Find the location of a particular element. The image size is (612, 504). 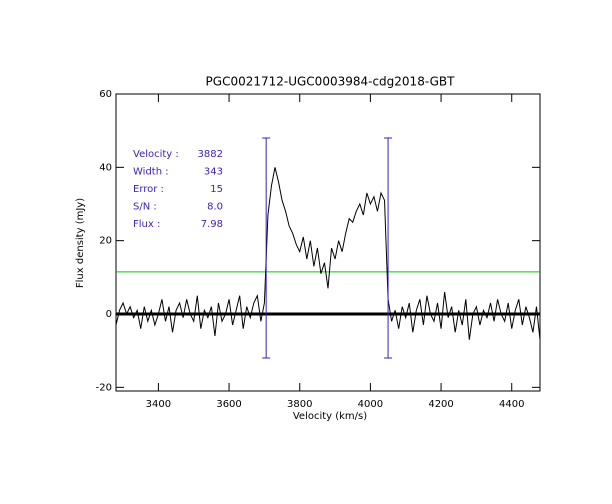

x-axis-label: Velocity (km/s) is located at coordinates (330, 416).